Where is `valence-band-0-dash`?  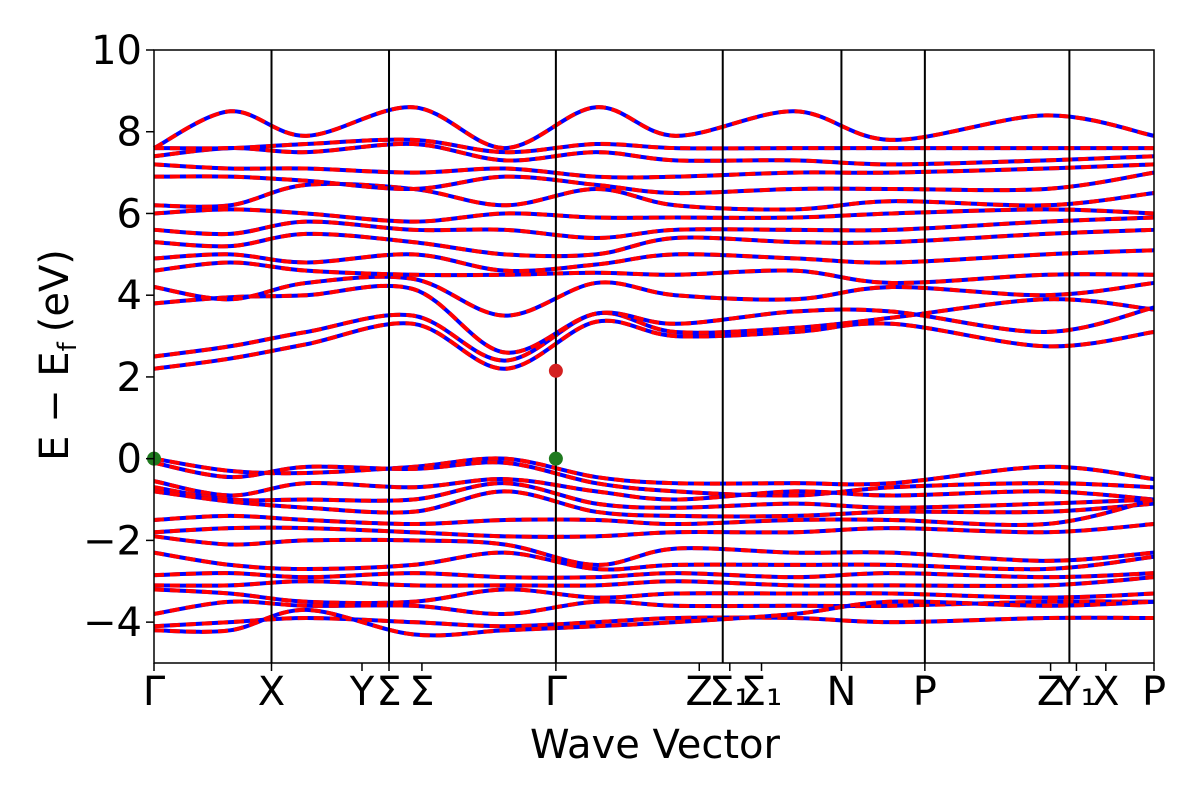
valence-band-0-dash is located at coordinates (654, 471).